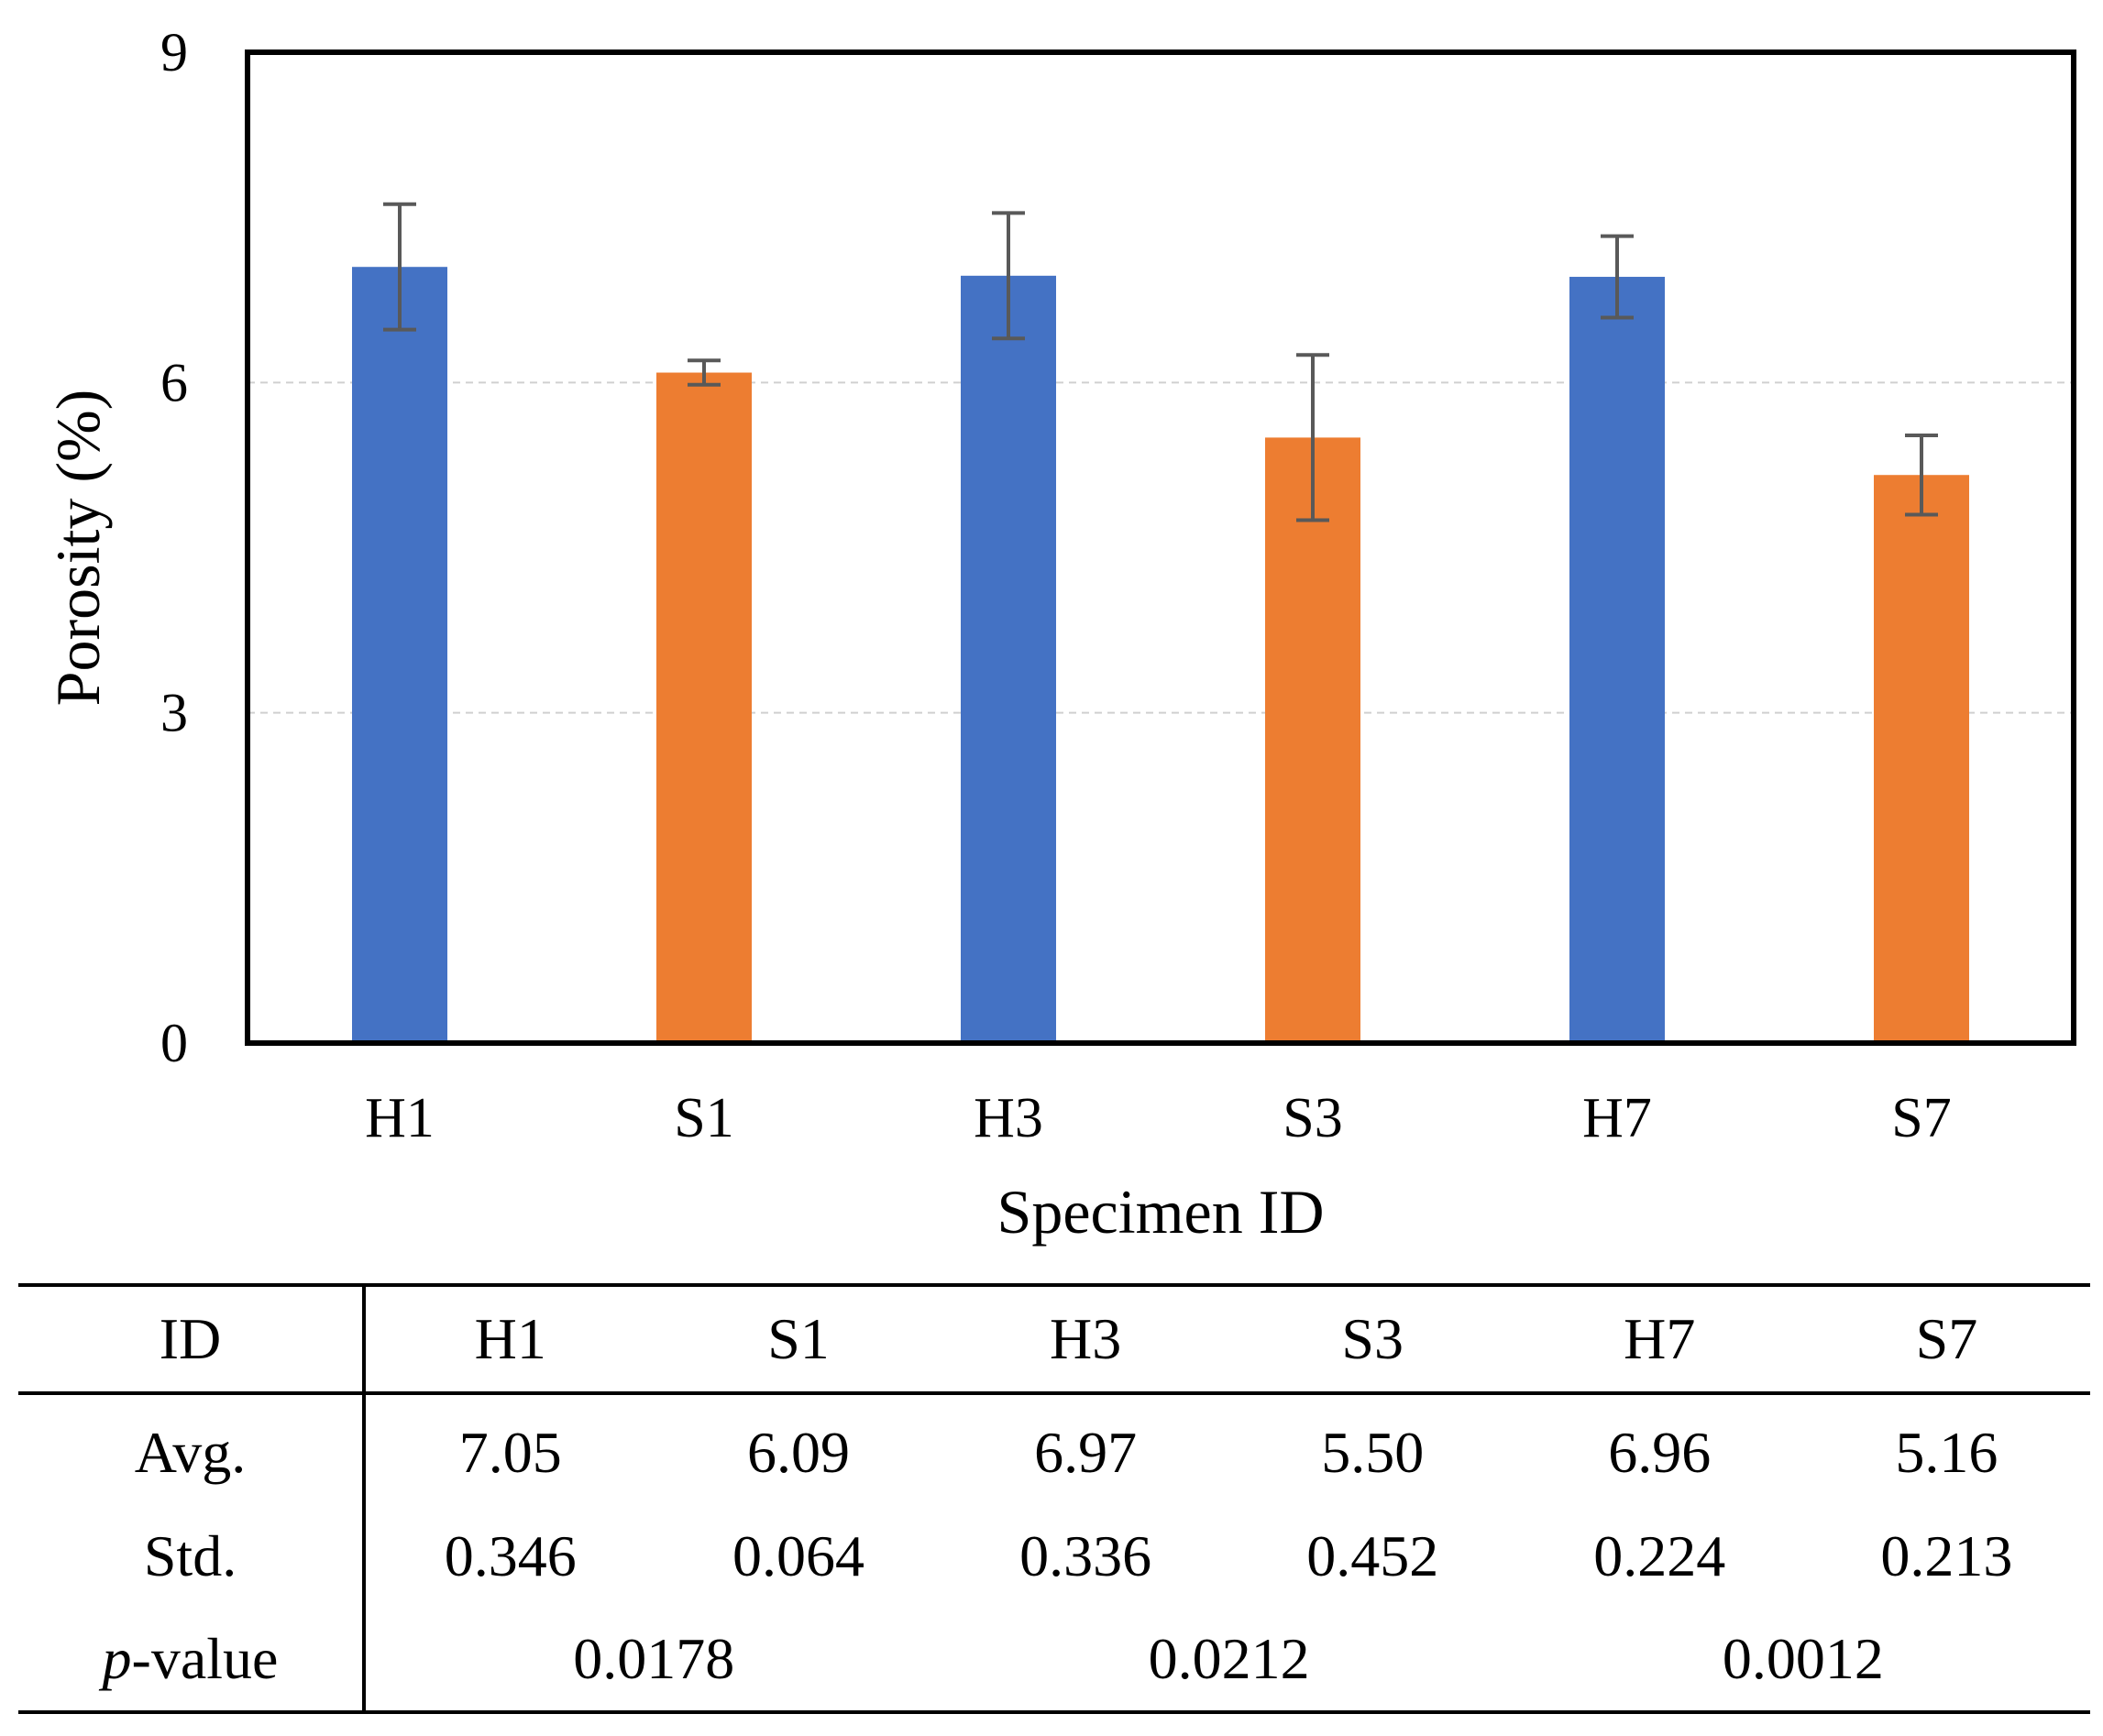 The width and height of the screenshot is (2103, 1736). I want to click on table-row-label: p-value, so click(192, 1661).